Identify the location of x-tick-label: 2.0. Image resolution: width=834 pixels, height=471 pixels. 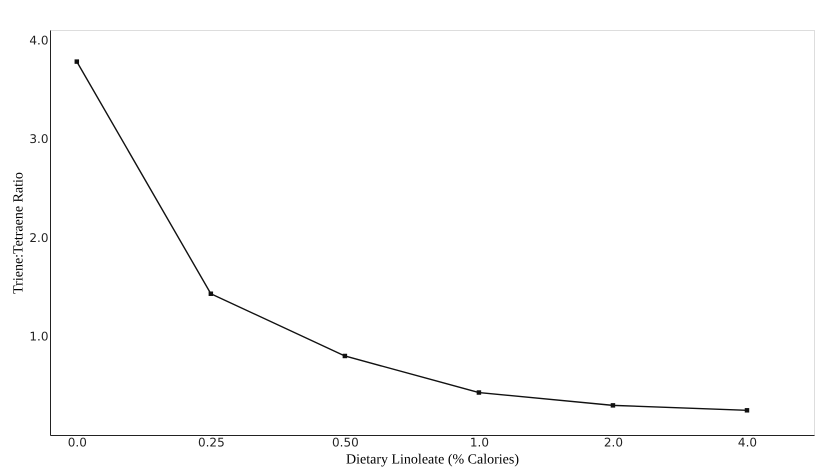
(613, 443).